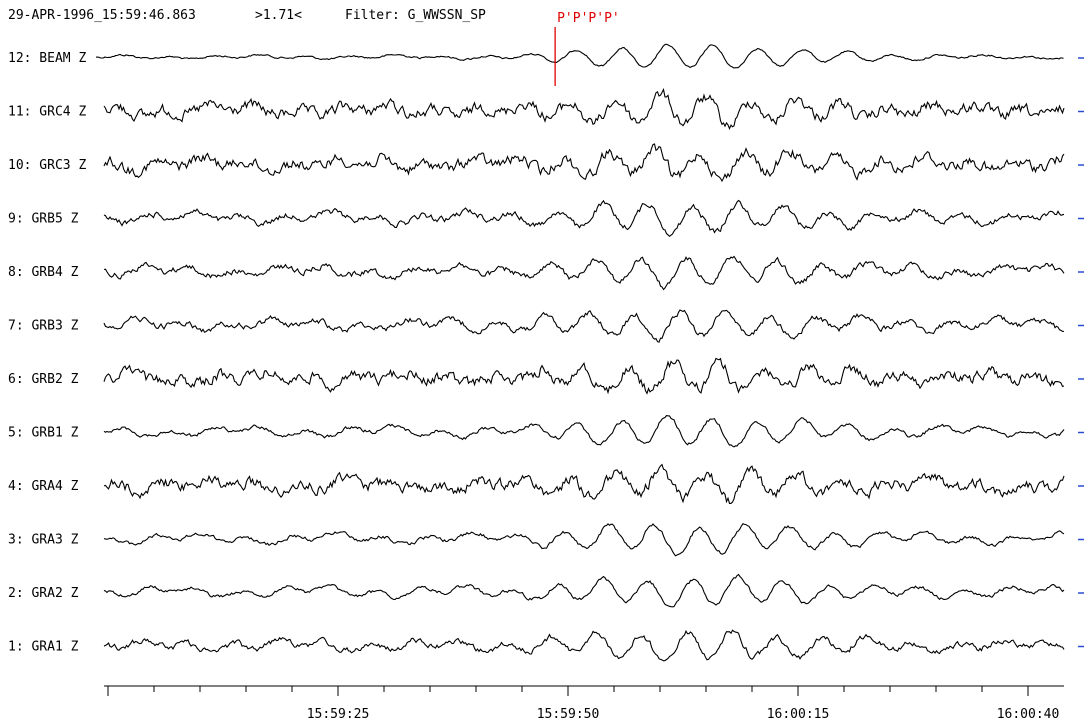 Image resolution: width=1086 pixels, height=726 pixels. What do you see at coordinates (43, 379) in the screenshot?
I see `channel-label: 6: GRB2 Z` at bounding box center [43, 379].